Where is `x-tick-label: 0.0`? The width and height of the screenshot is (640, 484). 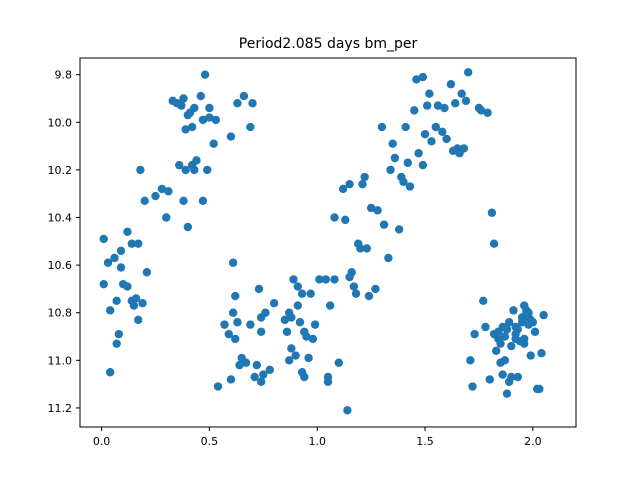 x-tick-label: 0.0 is located at coordinates (102, 441).